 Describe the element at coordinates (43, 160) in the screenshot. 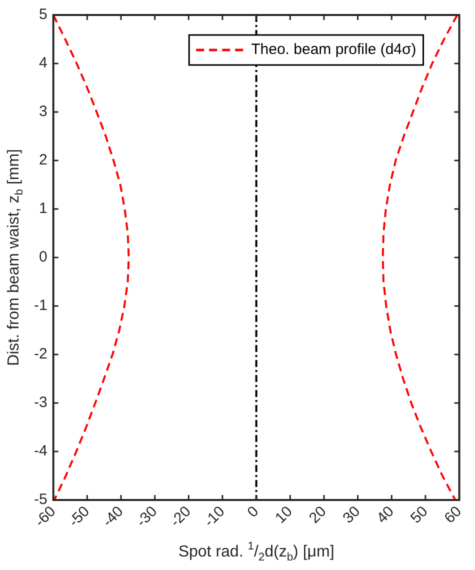

I see `y-tick-label: 2` at that location.